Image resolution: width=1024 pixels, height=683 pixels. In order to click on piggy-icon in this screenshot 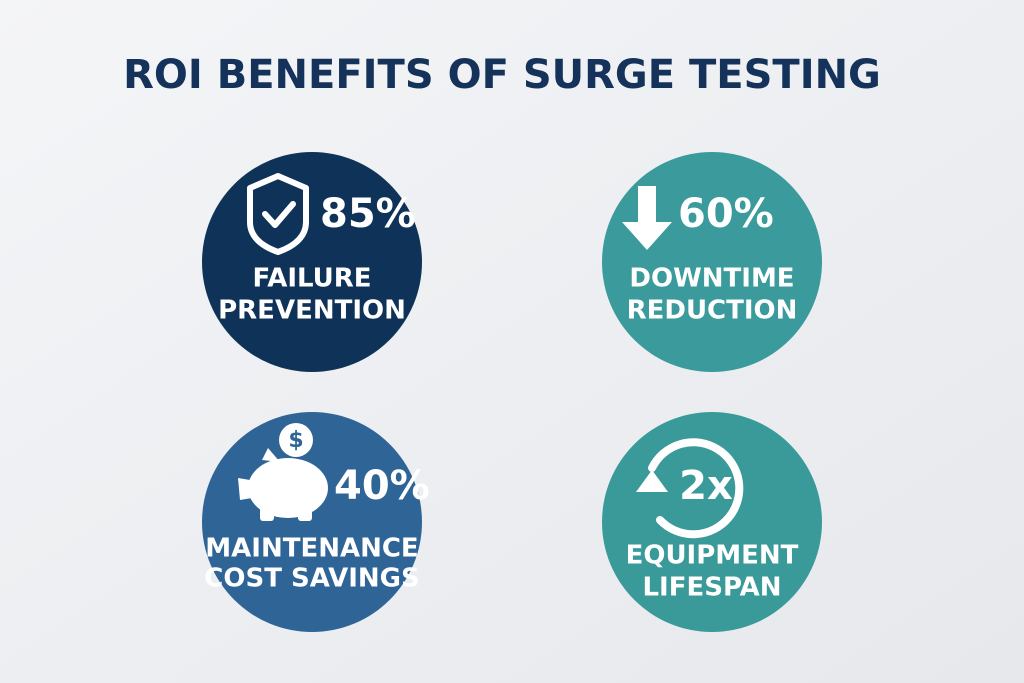, I will do `click(288, 488)`.